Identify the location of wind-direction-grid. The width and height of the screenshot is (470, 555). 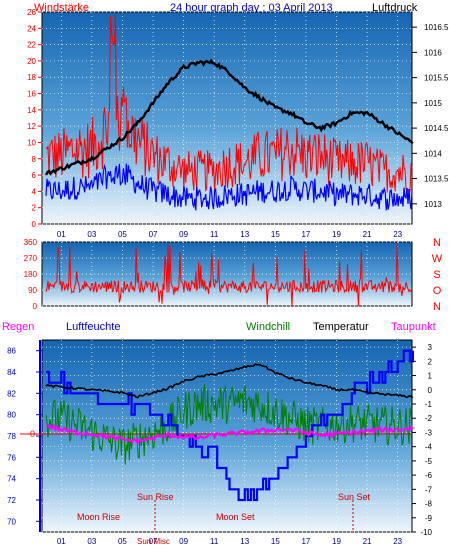
(235, 274).